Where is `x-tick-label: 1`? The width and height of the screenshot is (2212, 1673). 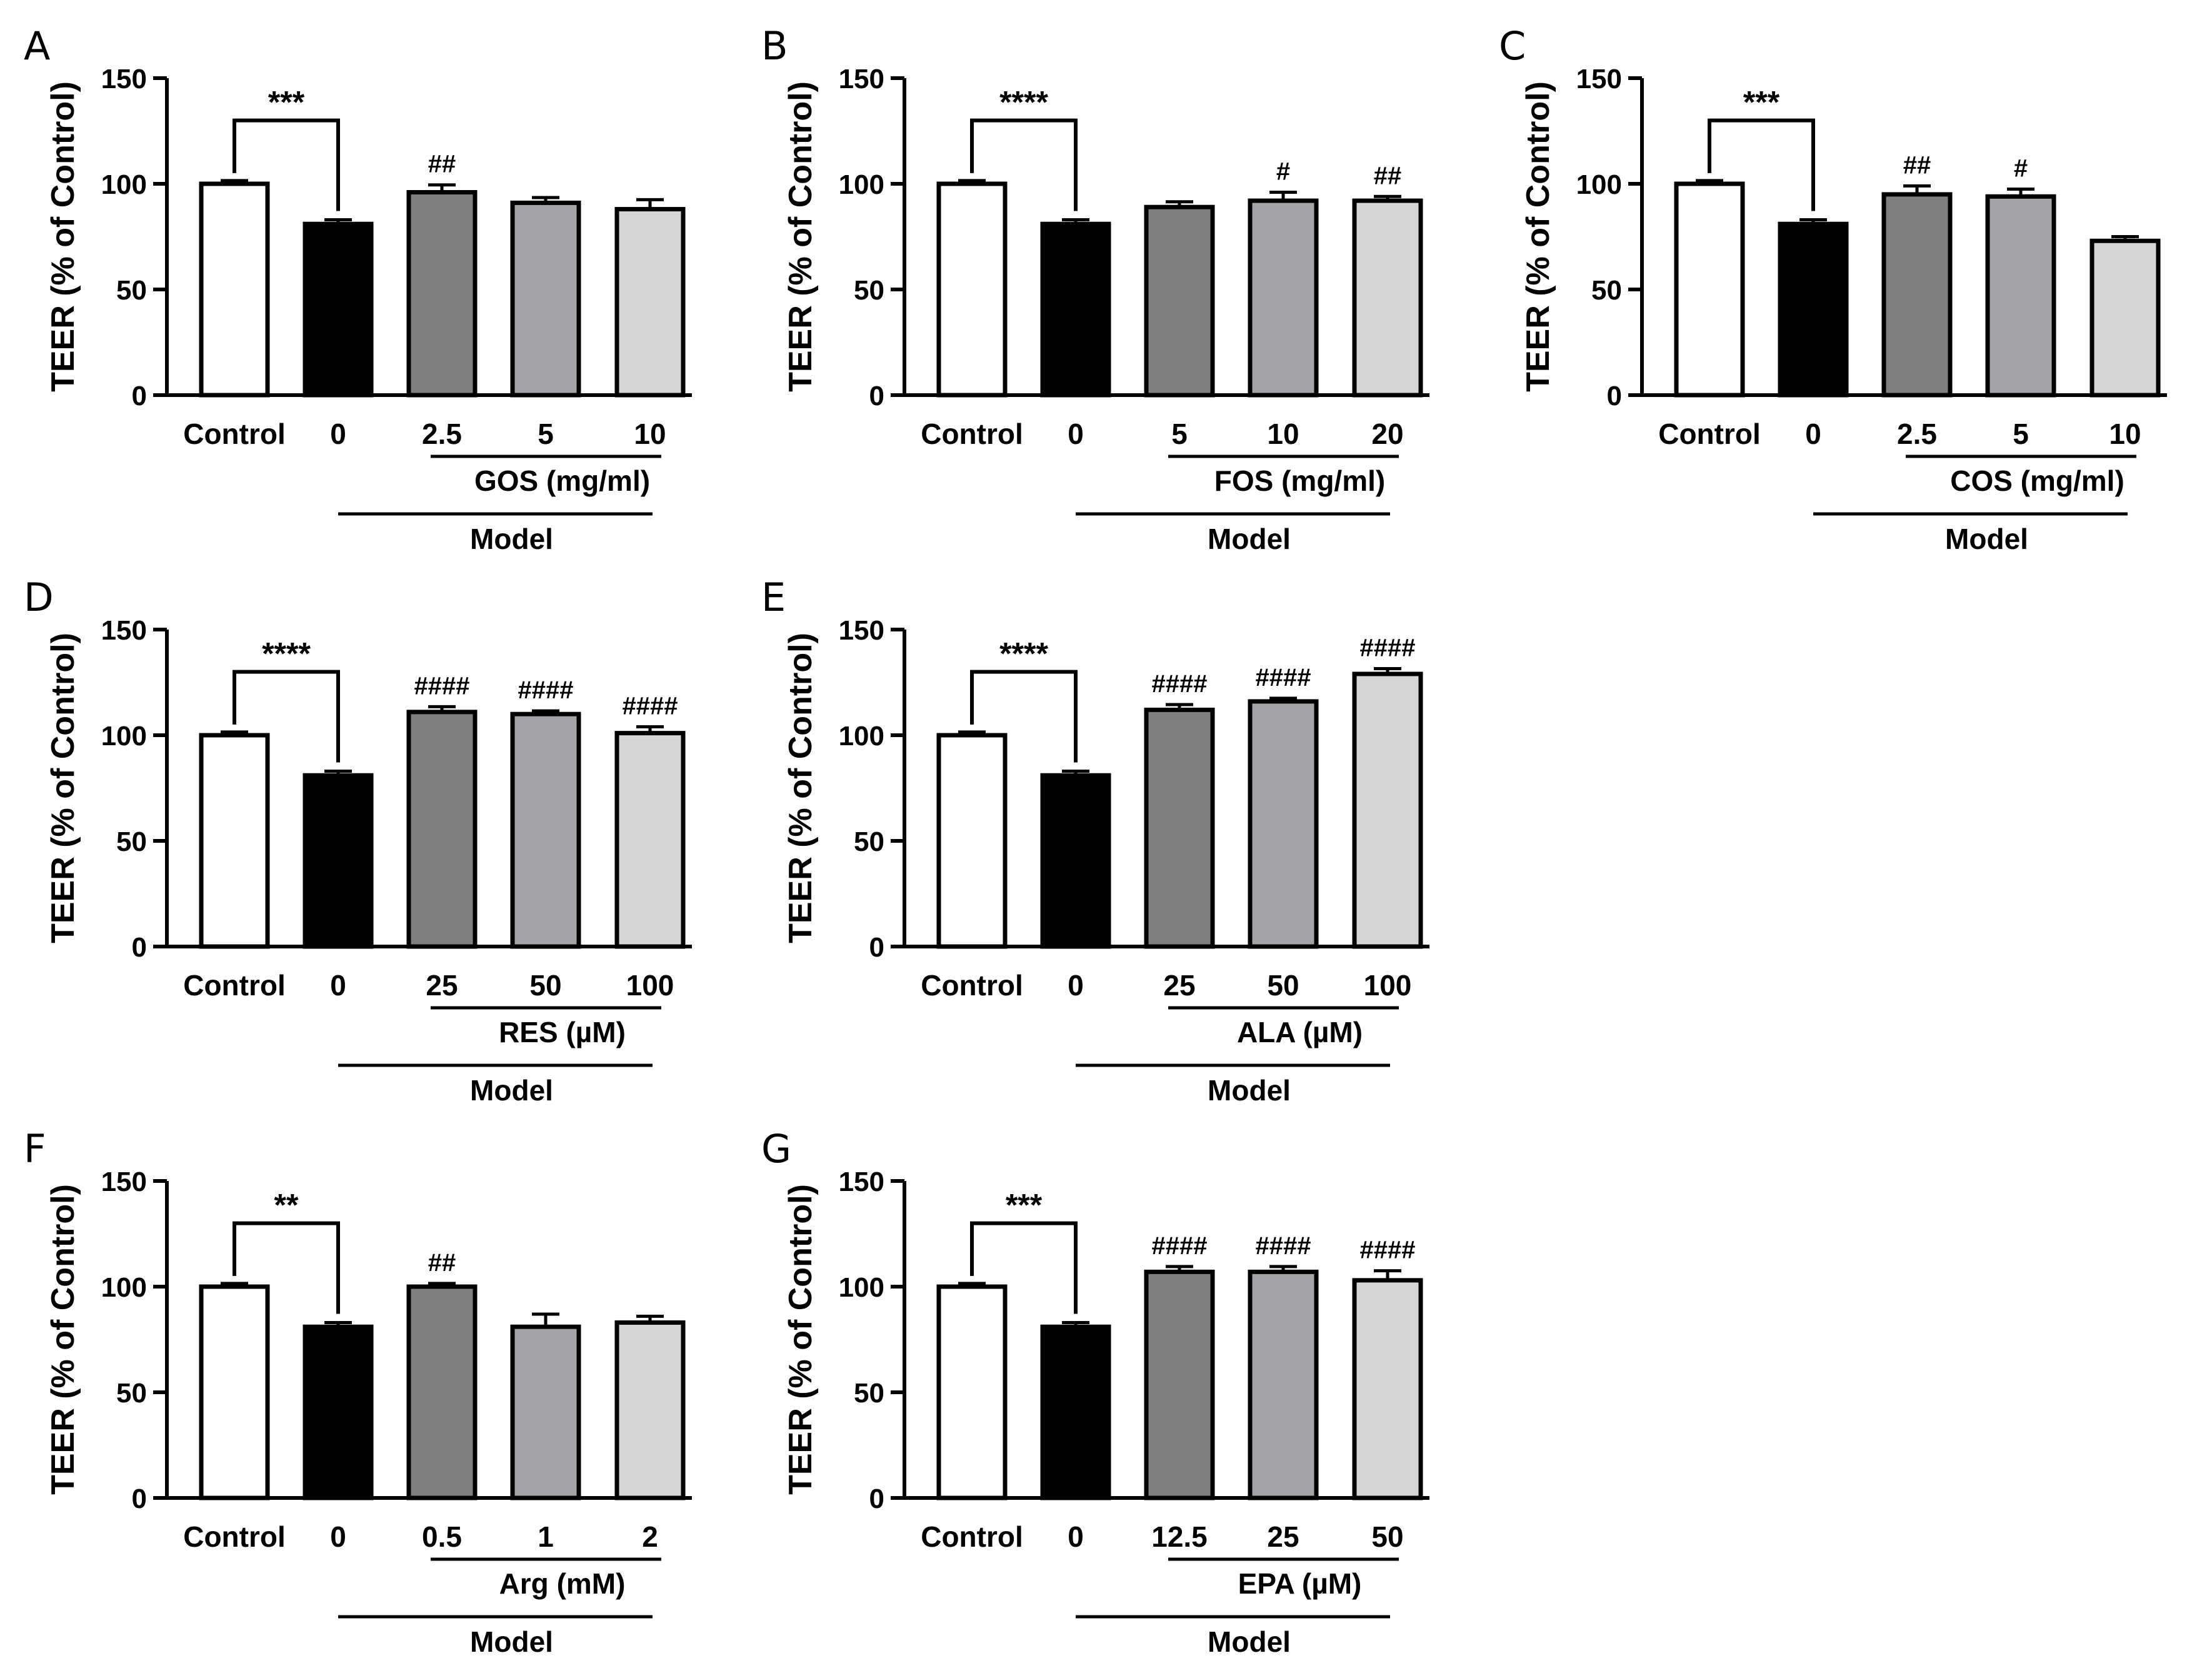
x-tick-label: 1 is located at coordinates (546, 1536).